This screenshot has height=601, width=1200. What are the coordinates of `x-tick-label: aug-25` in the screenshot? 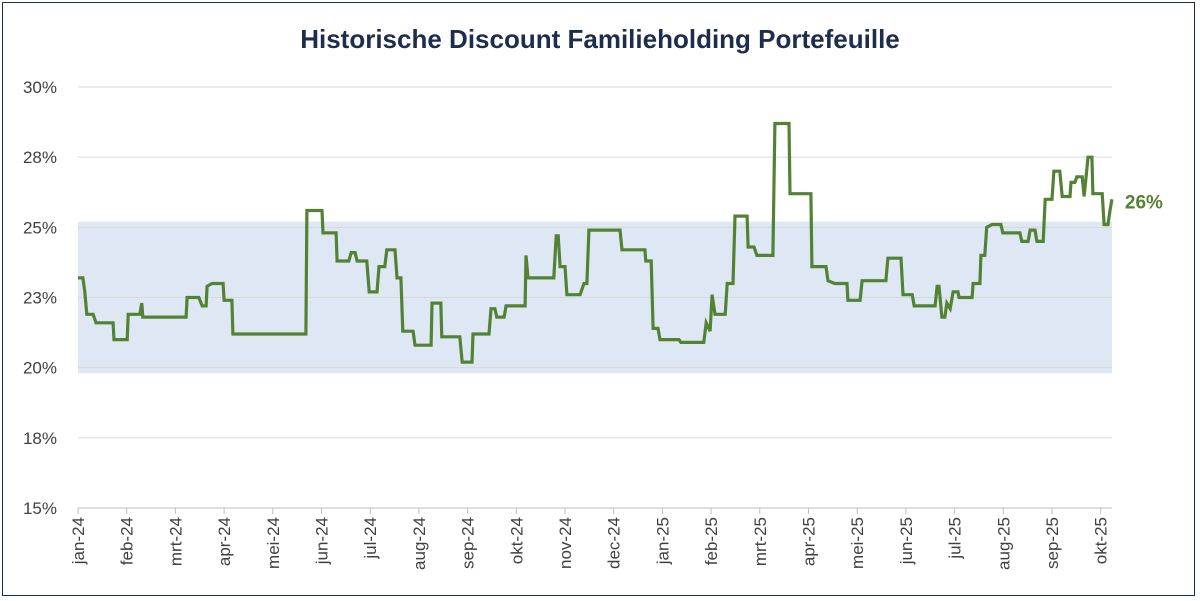 It's located at (1003, 543).